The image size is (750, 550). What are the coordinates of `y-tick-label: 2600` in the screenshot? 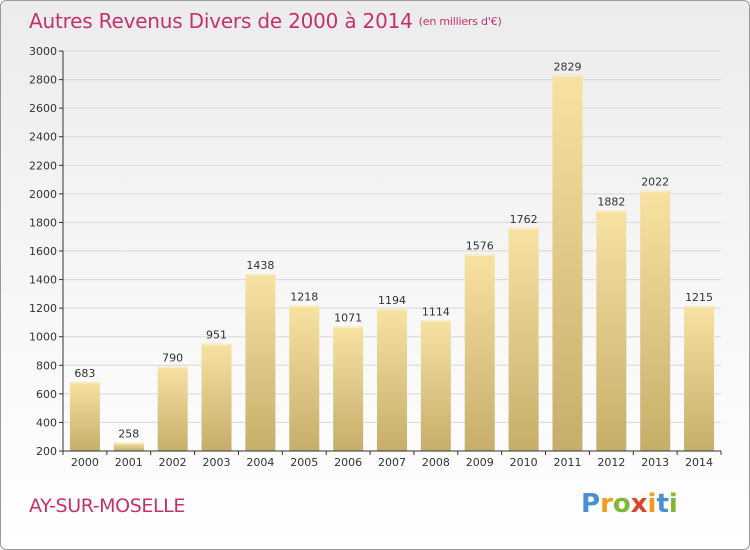 It's located at (43, 108).